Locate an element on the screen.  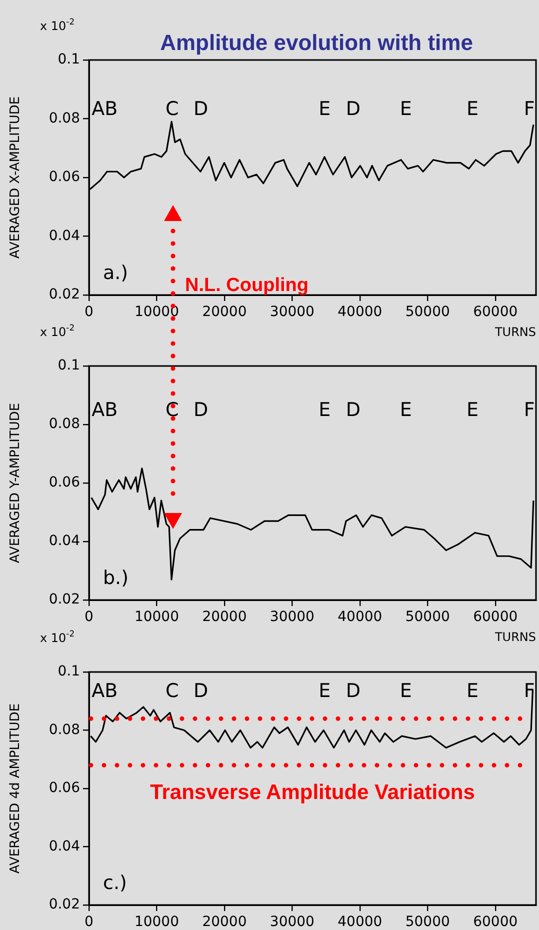
annotation: b.) is located at coordinates (116, 578).